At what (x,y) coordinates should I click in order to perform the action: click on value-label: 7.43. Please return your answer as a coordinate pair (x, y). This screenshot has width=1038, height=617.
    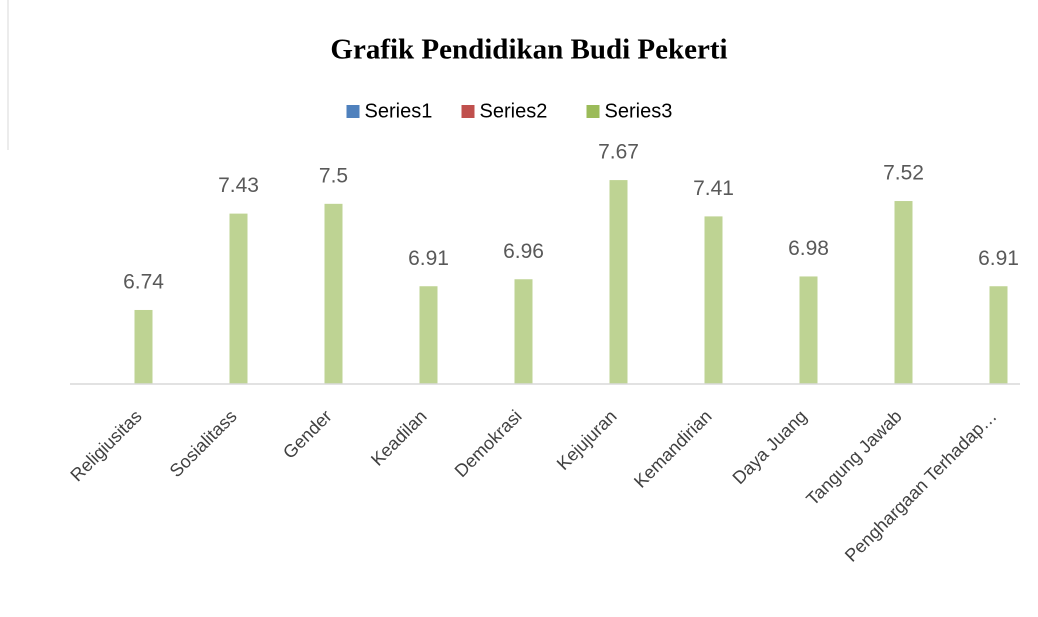
    Looking at the image, I should click on (238, 185).